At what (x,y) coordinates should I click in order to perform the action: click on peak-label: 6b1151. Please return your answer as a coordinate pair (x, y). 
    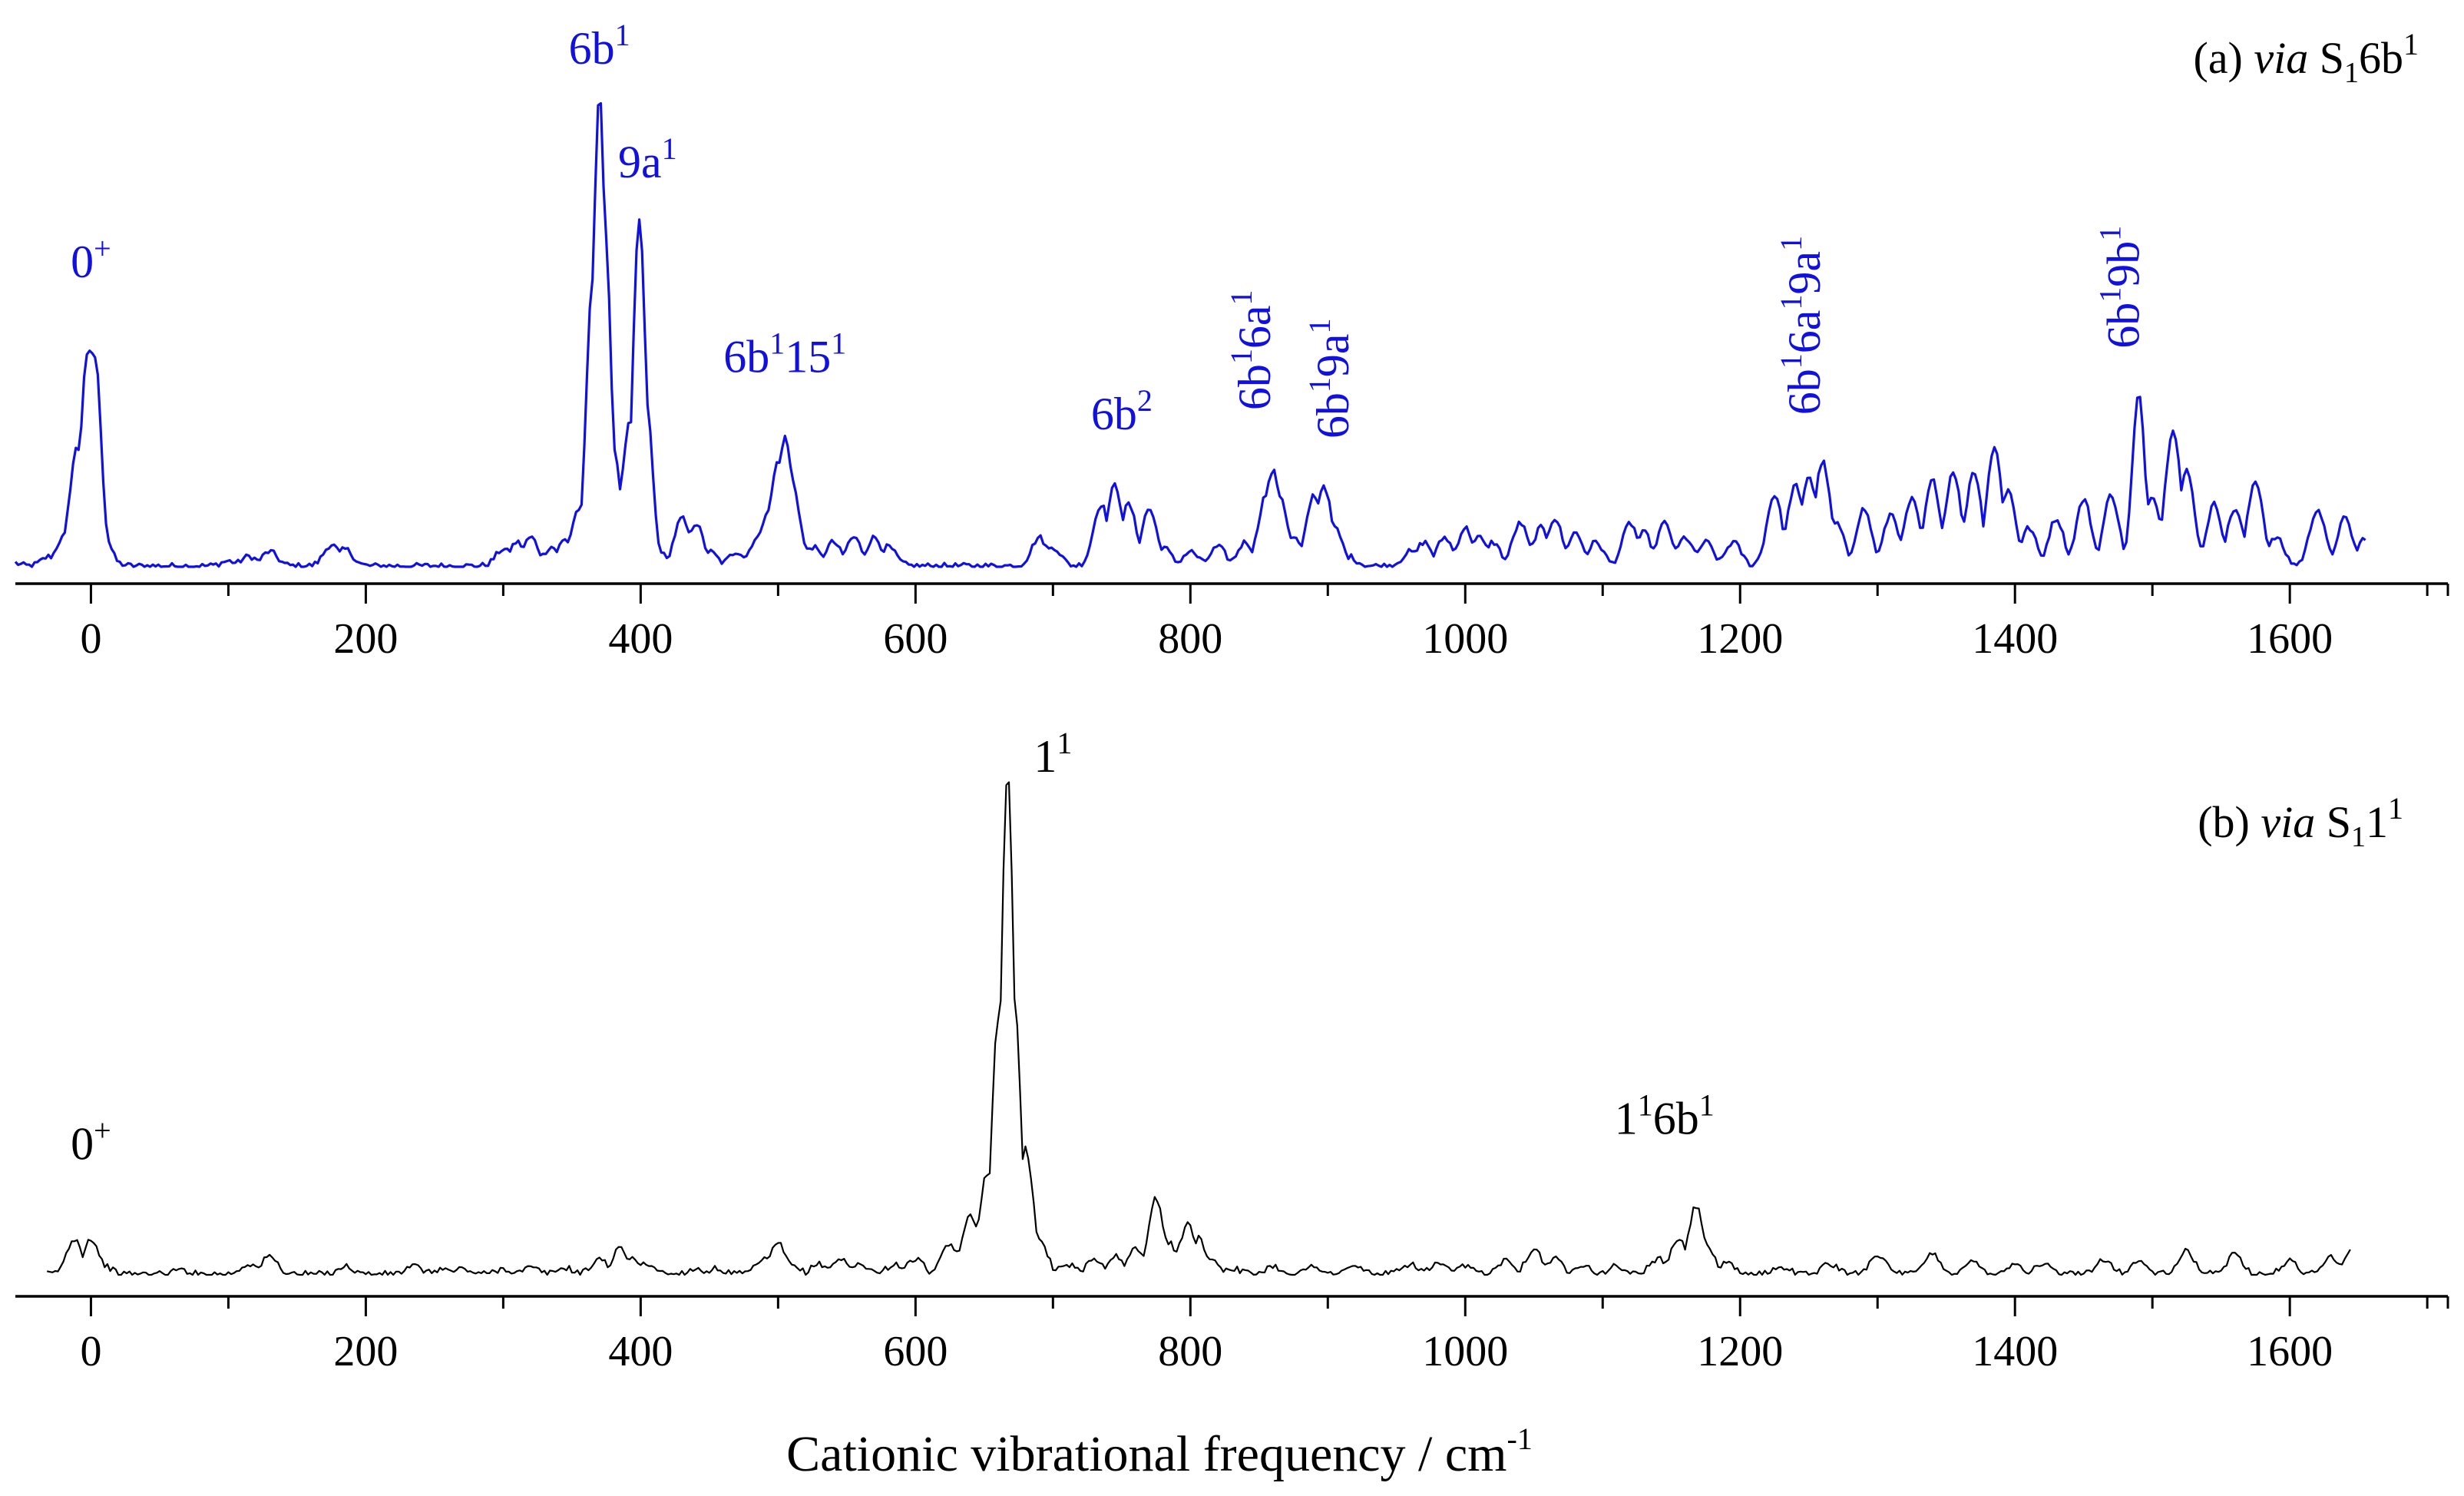
    Looking at the image, I should click on (784, 354).